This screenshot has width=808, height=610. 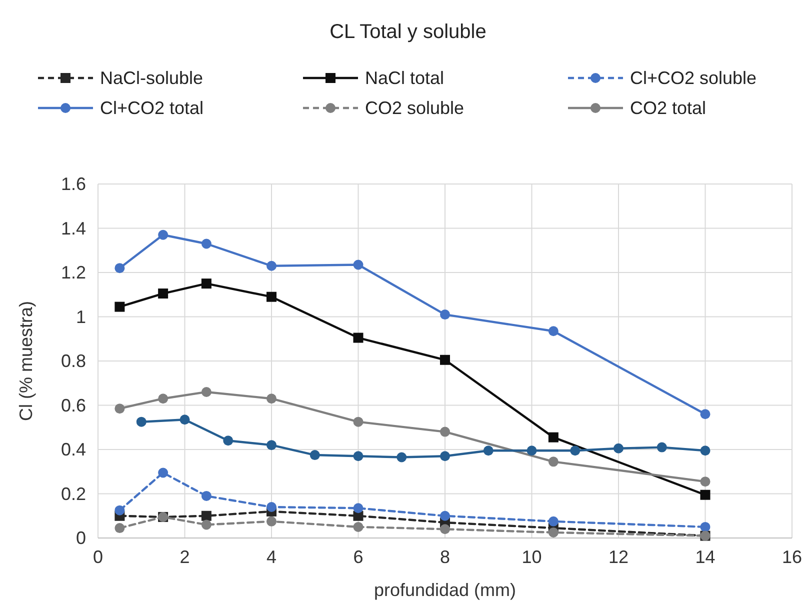 I want to click on y-tick-label: 1, so click(x=81, y=316).